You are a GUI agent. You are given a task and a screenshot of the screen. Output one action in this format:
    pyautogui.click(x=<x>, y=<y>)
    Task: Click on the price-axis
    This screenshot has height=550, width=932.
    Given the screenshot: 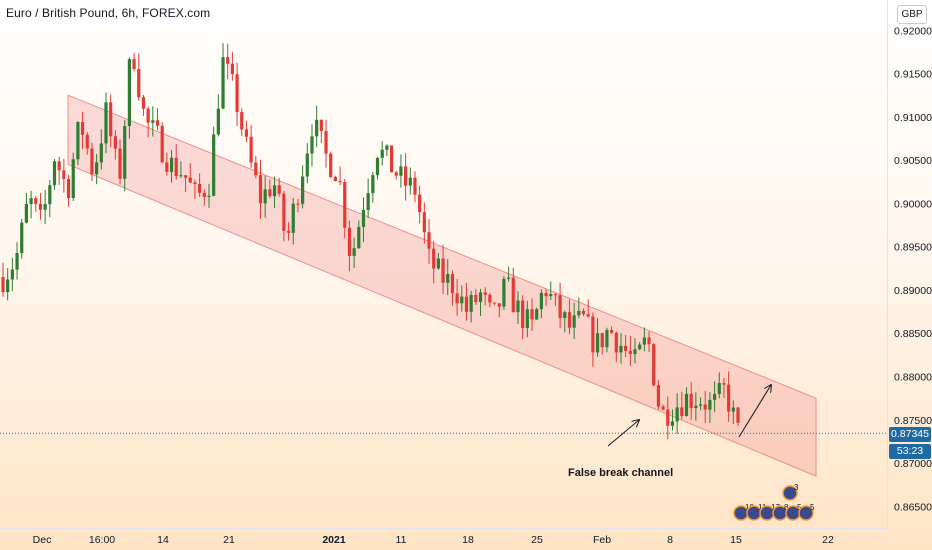 What is the action you would take?
    pyautogui.click(x=887, y=264)
    